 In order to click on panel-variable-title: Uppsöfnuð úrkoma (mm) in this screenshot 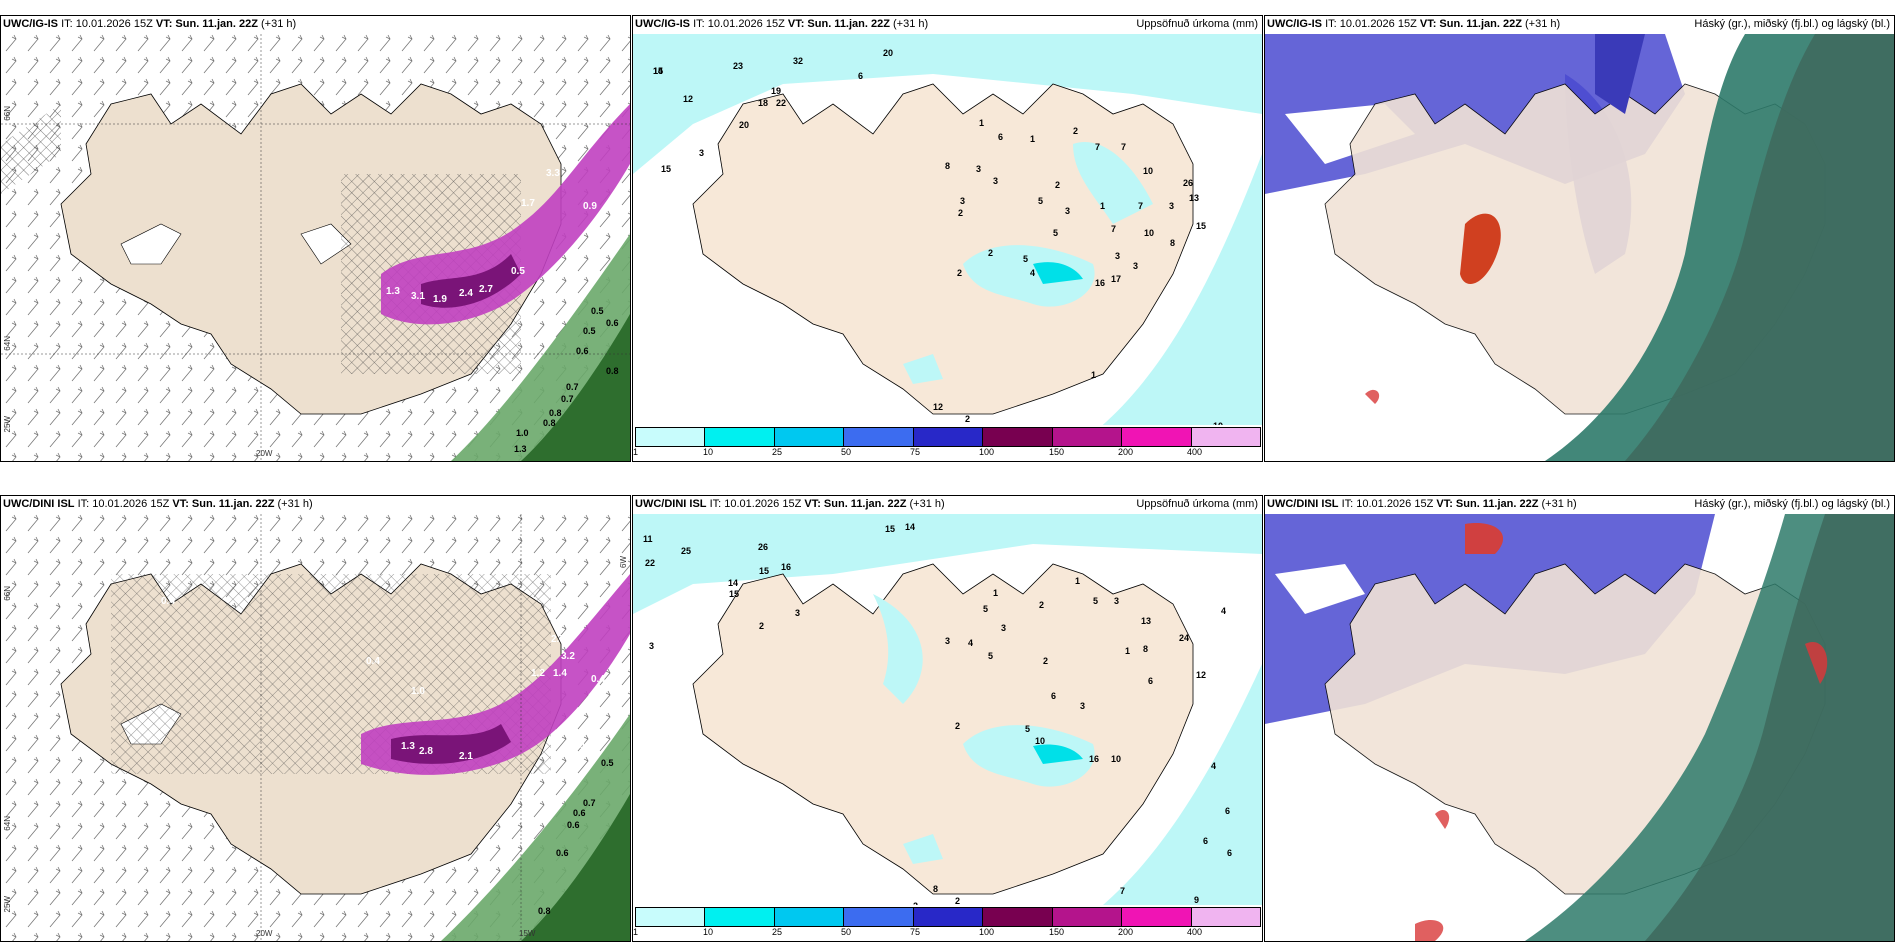, I will do `click(1197, 24)`.